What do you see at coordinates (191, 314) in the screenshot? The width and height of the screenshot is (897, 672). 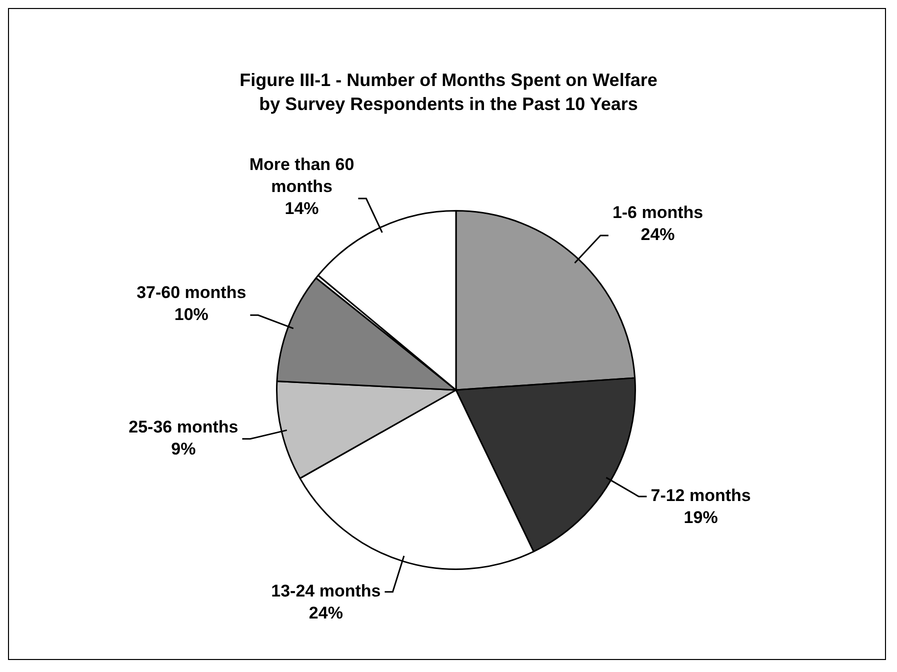 I see `data-label: 10%` at bounding box center [191, 314].